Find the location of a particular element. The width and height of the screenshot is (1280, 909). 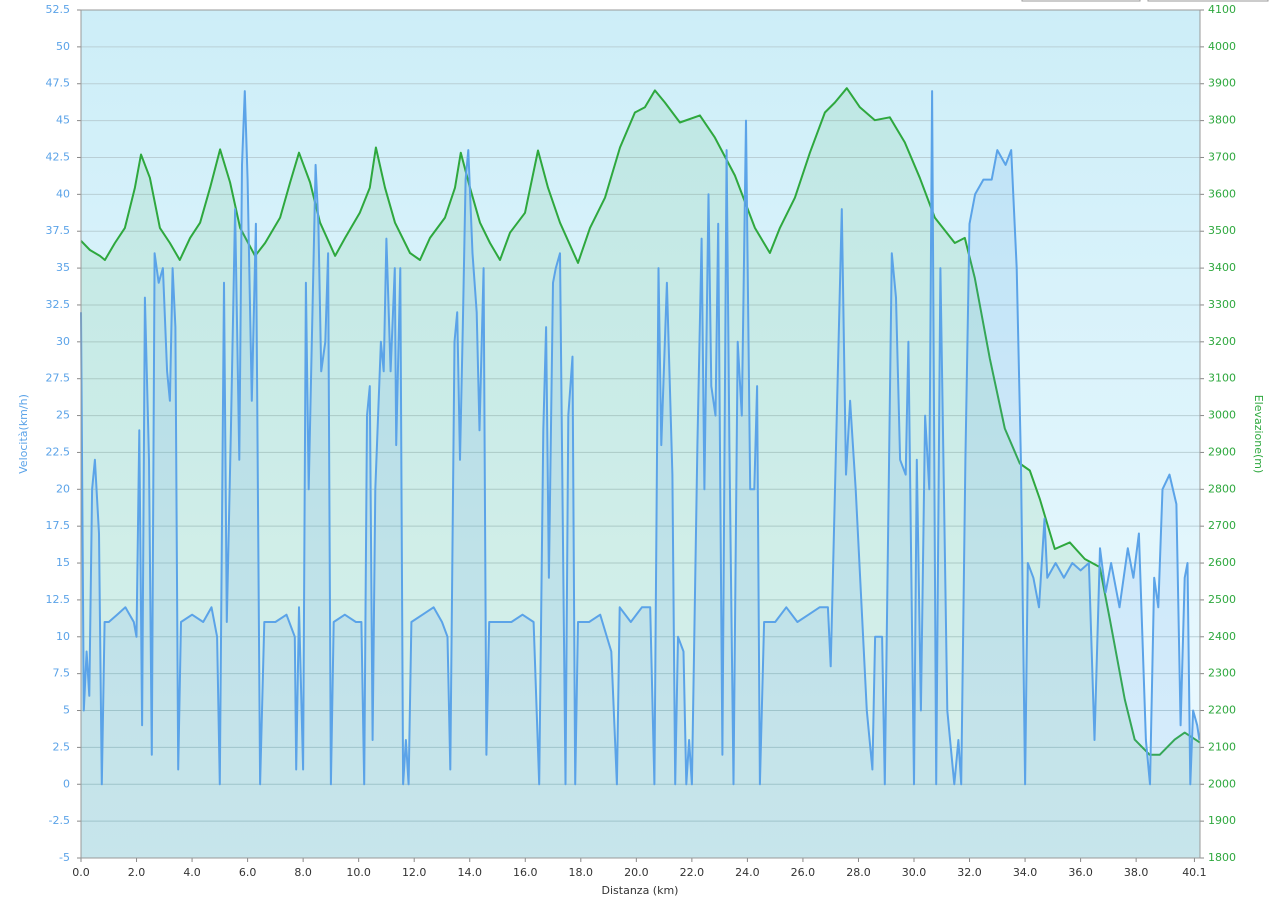

x-tick-label: 40.1 is located at coordinates (1194, 872).